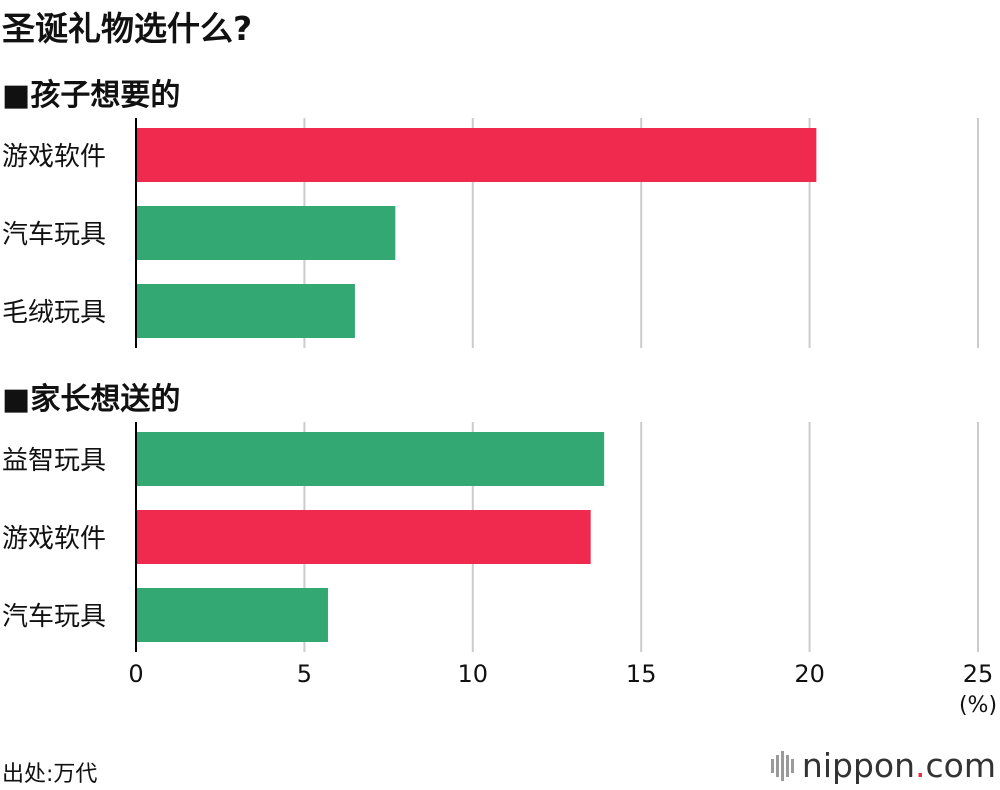  I want to click on x-tick-label-20: 20, so click(809, 674).